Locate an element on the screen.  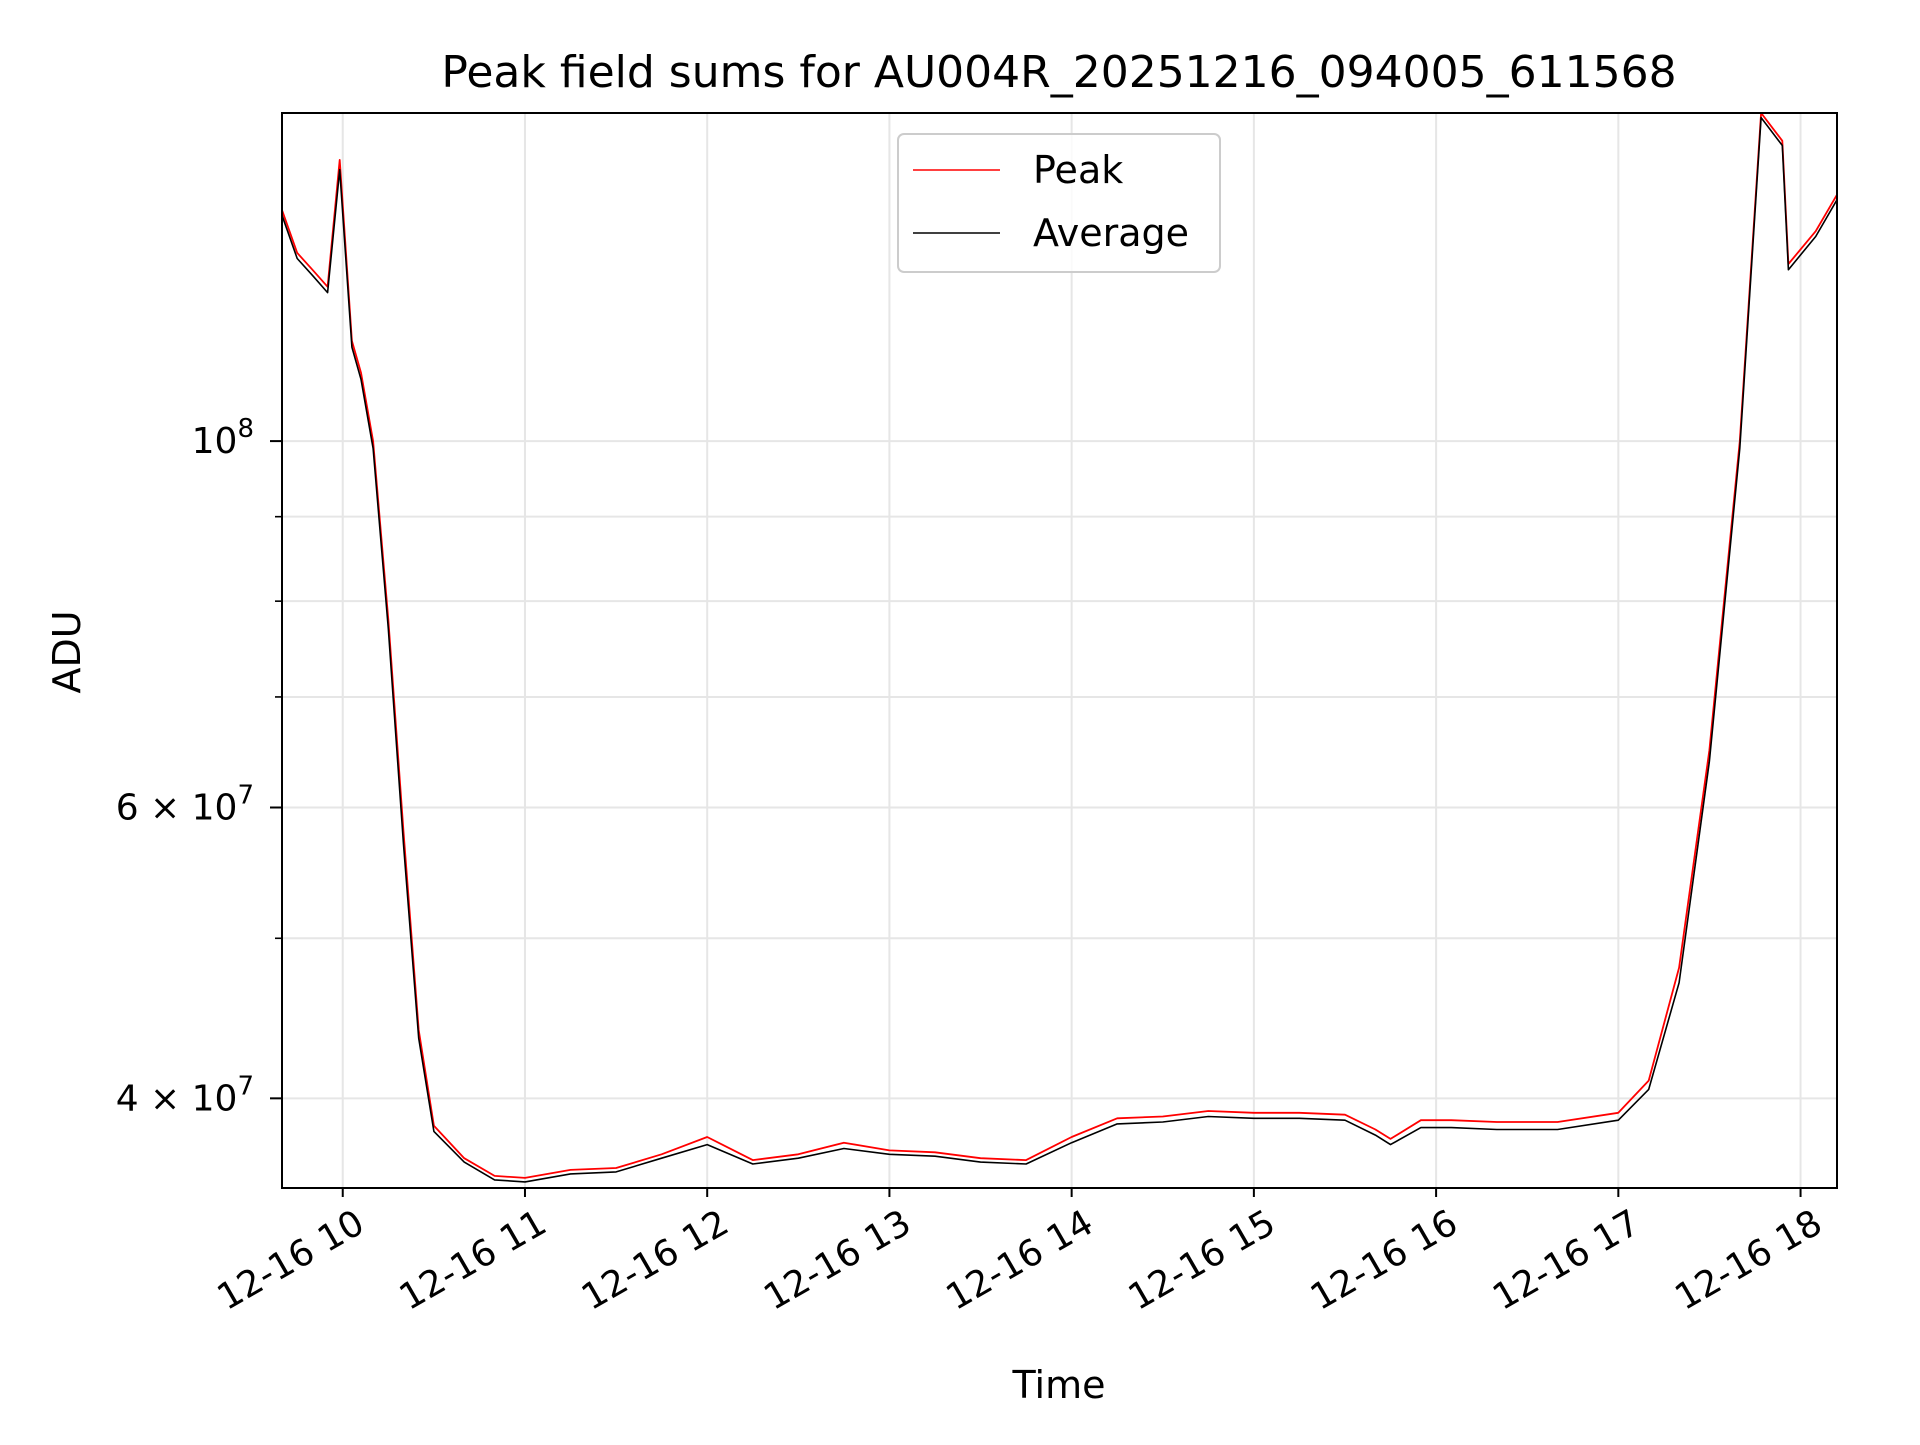
legend-label-peak: Peak is located at coordinates (1078, 170).